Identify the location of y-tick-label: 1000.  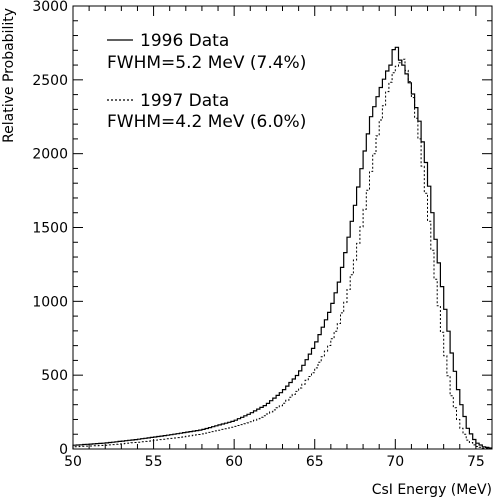
(50, 302).